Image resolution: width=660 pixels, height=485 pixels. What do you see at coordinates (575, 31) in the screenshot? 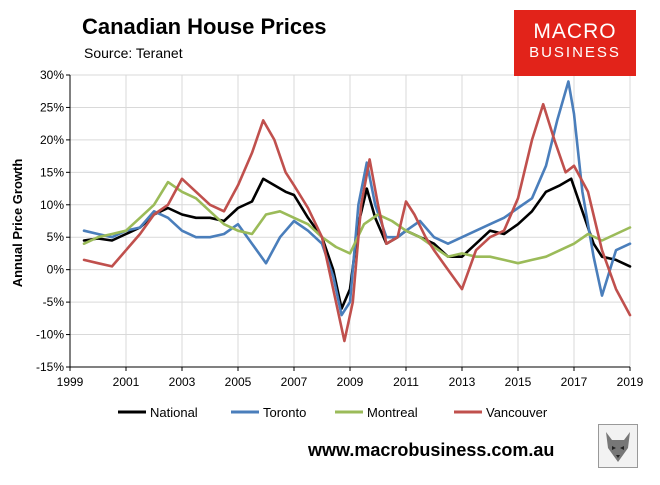
I see `logo-line-1: MACRO` at bounding box center [575, 31].